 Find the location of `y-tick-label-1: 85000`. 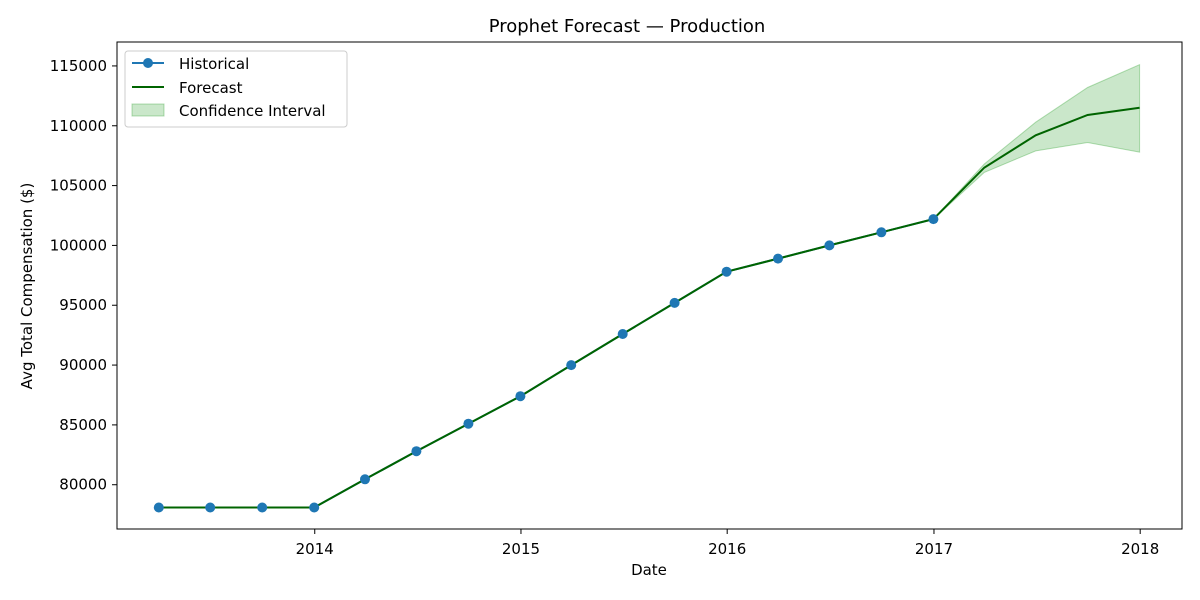

y-tick-label-1: 85000 is located at coordinates (83, 425).